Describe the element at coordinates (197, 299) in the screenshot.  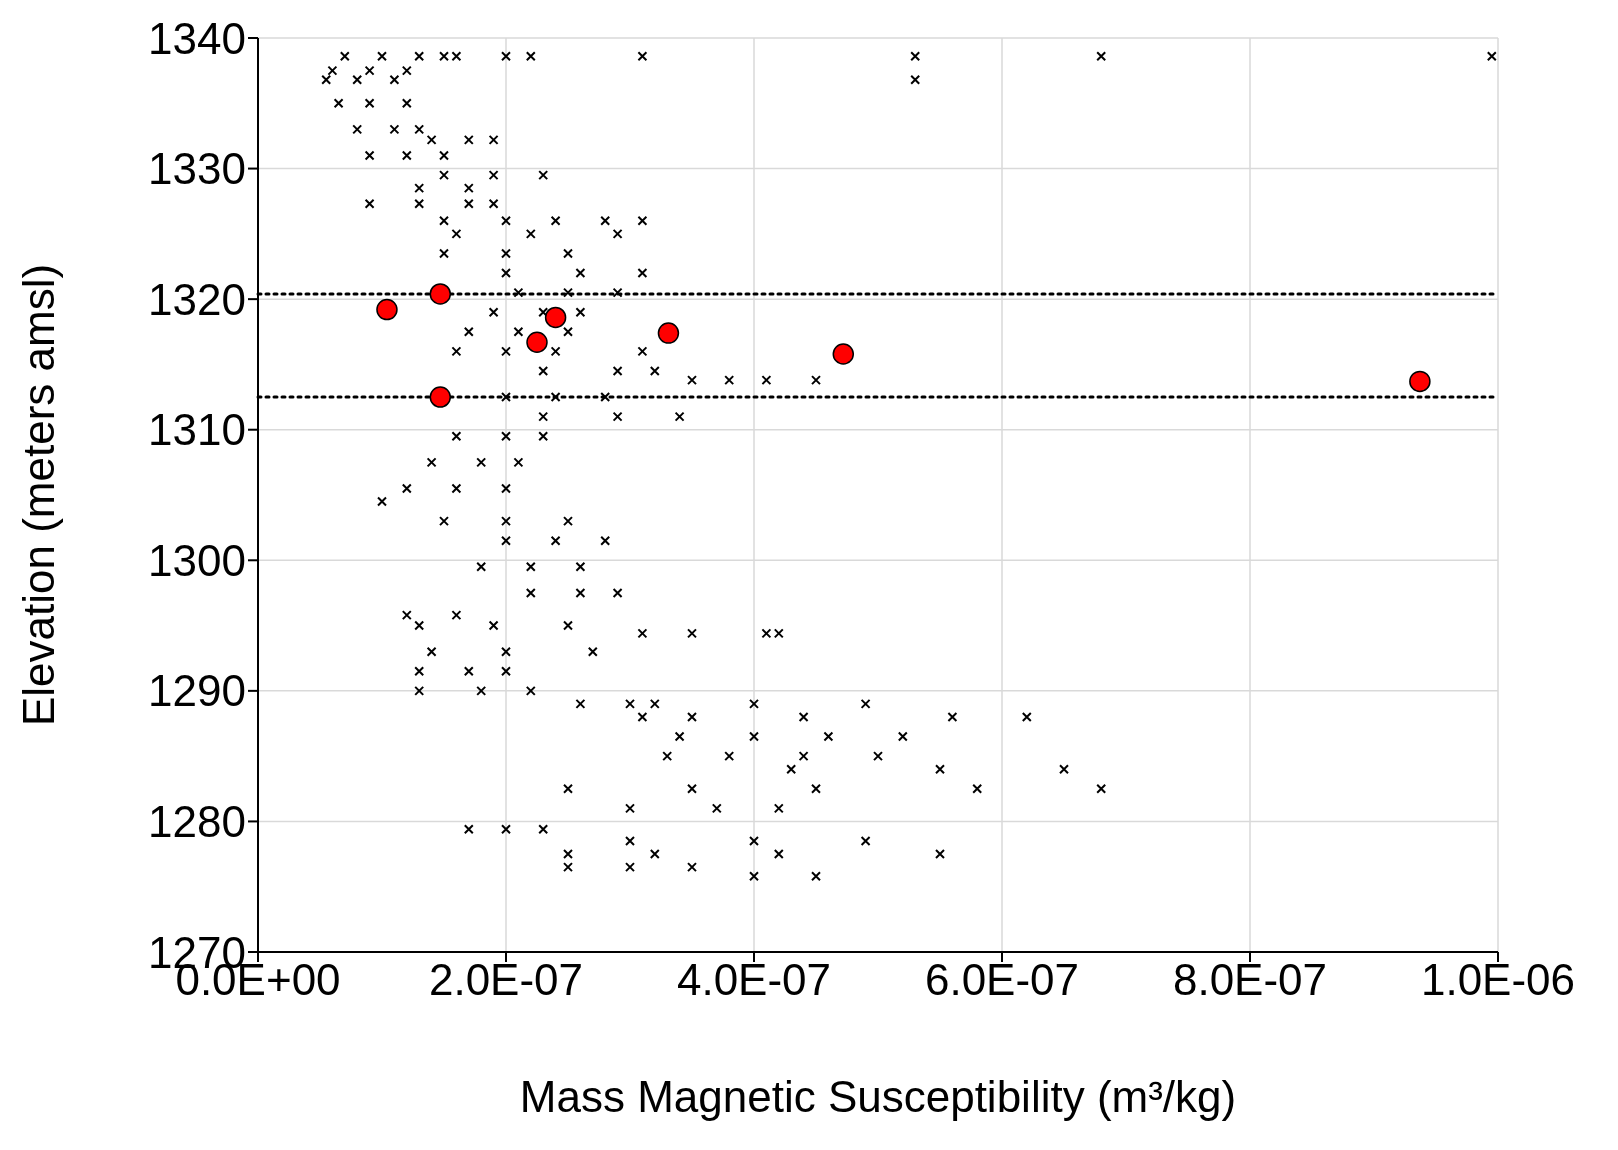
I see `y-tick-label: 1320` at that location.